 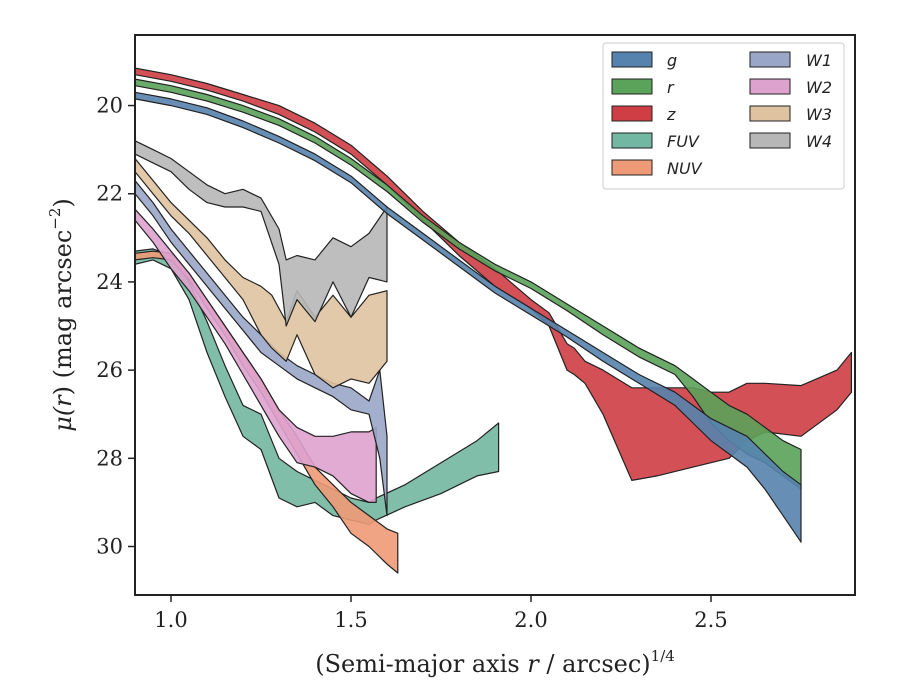 I want to click on series-band-W3, so click(x=261, y=273).